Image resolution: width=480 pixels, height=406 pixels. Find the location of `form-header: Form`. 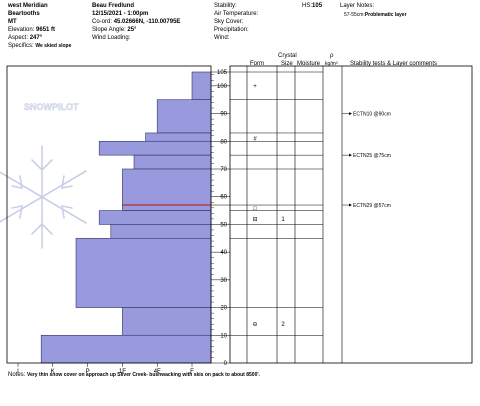

form-header: Form is located at coordinates (257, 64).